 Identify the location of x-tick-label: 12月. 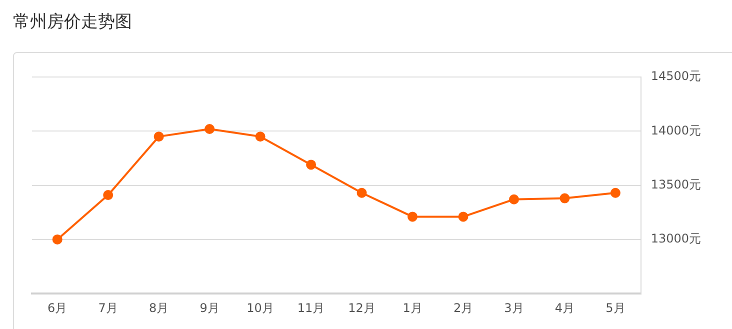
(362, 307).